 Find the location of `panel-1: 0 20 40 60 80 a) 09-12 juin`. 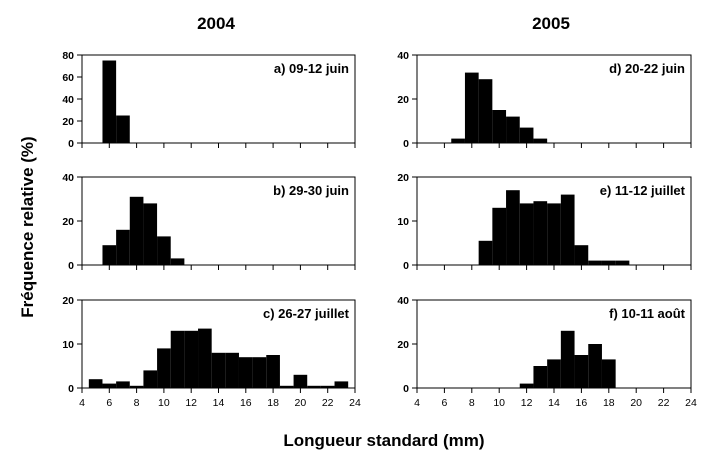

panel-1: 0 20 40 60 80 a) 09-12 juin is located at coordinates (209, 100).